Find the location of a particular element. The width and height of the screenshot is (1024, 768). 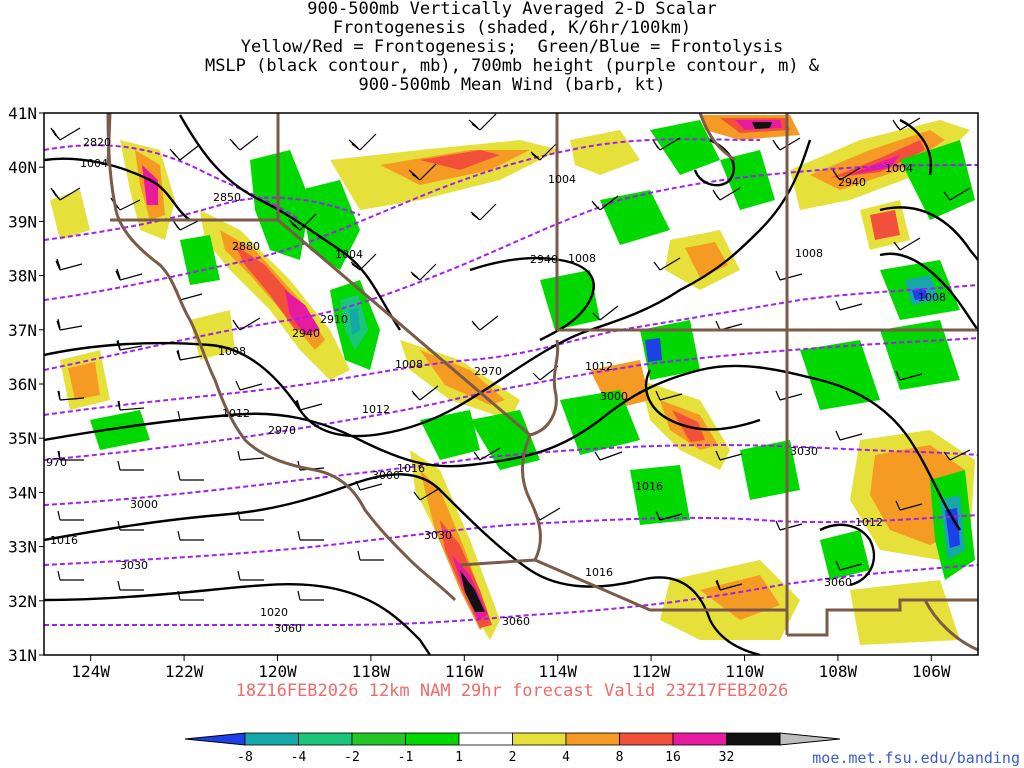

lon-label: 116W is located at coordinates (464, 671).